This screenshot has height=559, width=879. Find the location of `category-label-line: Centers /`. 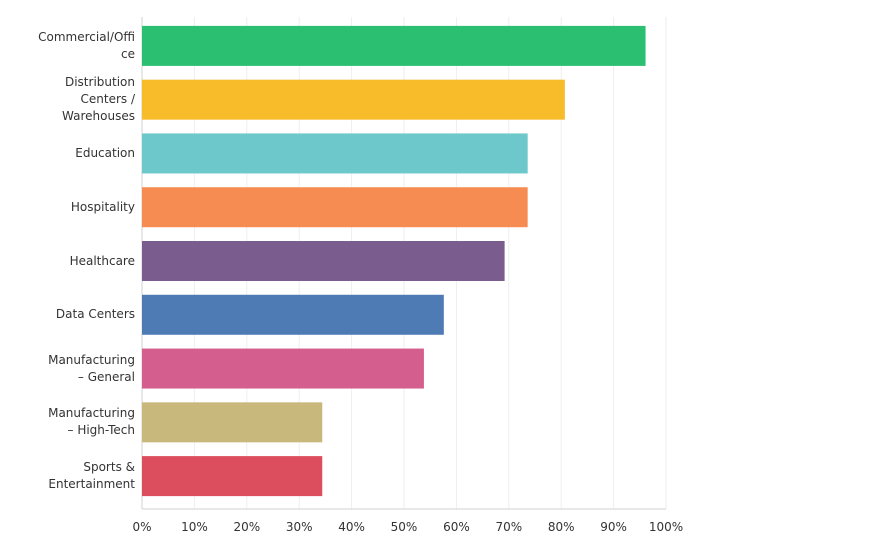

category-label-line: Centers / is located at coordinates (108, 99).